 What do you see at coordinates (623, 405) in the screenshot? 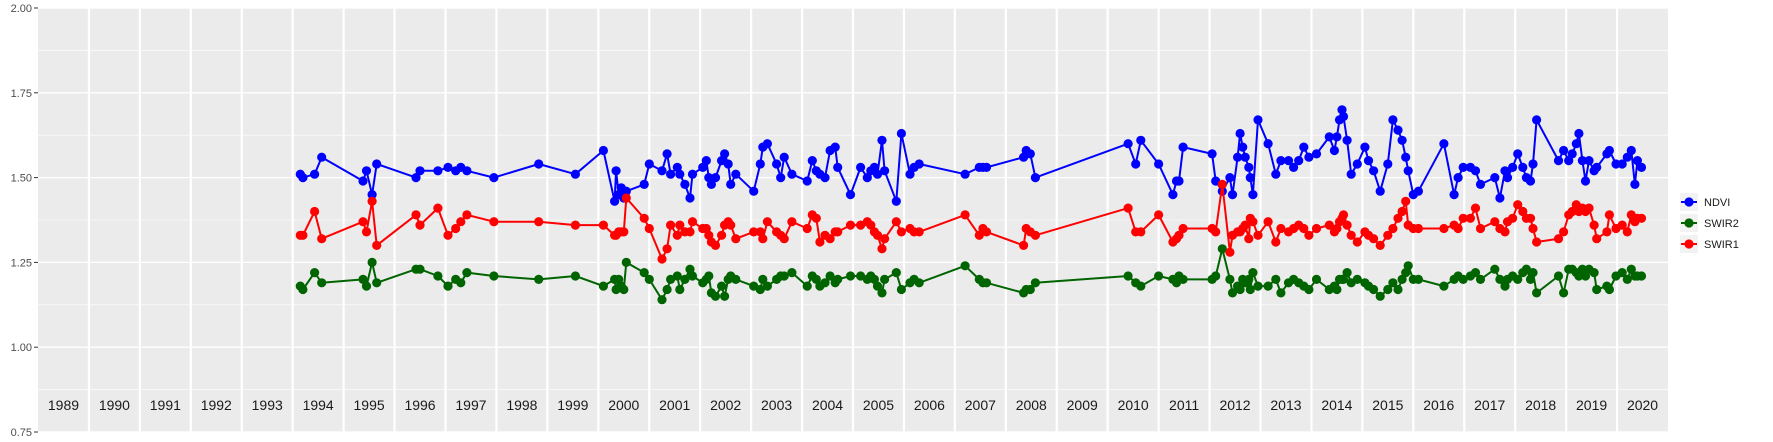
I see `year-label: 2000` at bounding box center [623, 405].